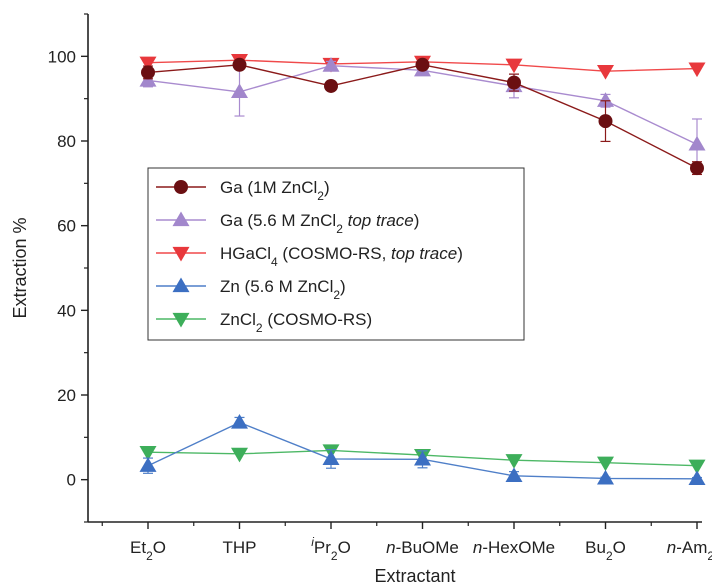  What do you see at coordinates (66, 395) in the screenshot?
I see `y-tick-label: 20` at bounding box center [66, 395].